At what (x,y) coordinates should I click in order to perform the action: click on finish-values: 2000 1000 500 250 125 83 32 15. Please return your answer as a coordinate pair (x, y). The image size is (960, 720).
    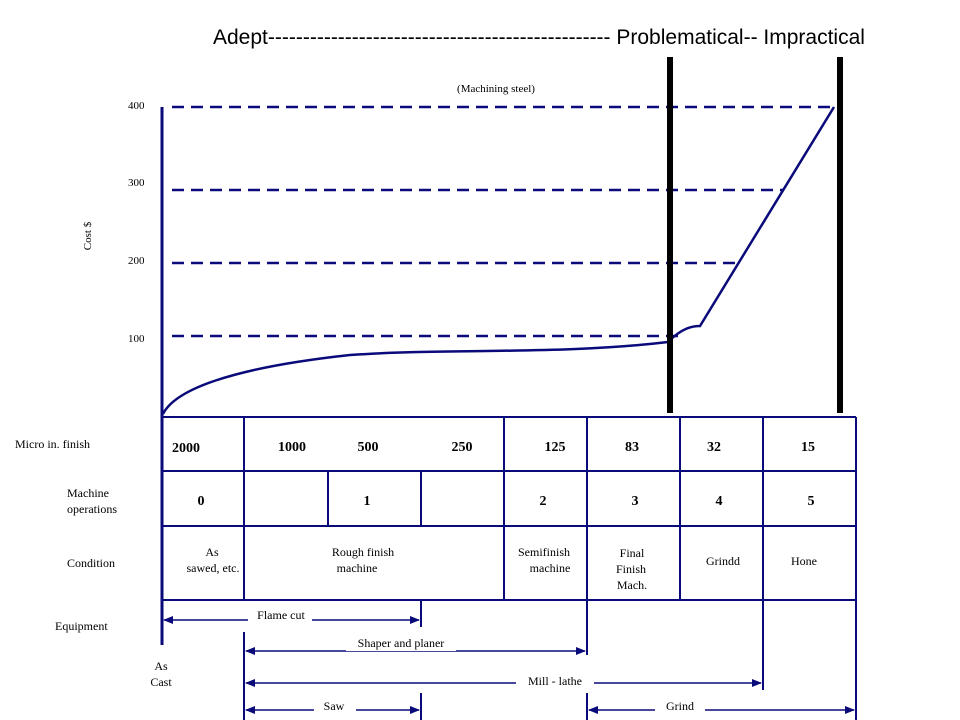
    Looking at the image, I should click on (493, 448).